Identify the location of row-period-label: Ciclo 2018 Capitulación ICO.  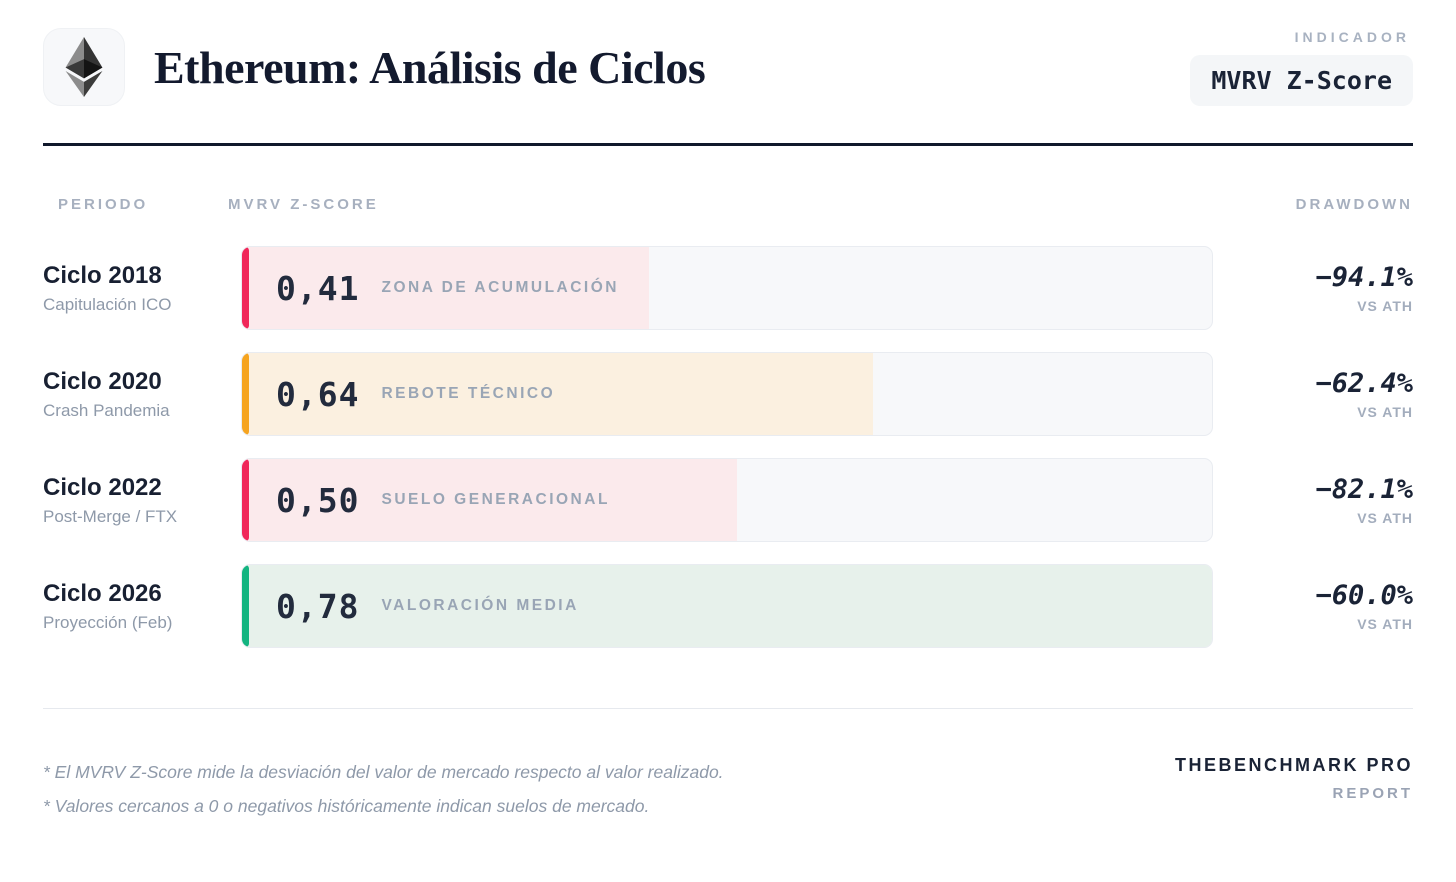
(142, 288).